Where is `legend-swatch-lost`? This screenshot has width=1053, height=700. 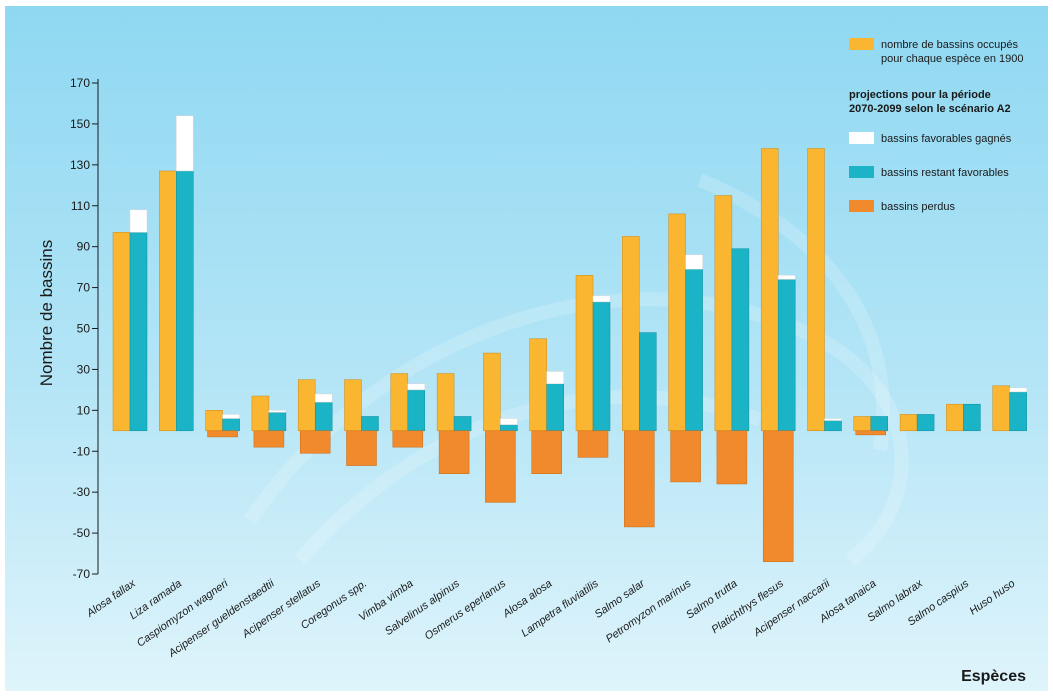
legend-swatch-lost is located at coordinates (861, 206).